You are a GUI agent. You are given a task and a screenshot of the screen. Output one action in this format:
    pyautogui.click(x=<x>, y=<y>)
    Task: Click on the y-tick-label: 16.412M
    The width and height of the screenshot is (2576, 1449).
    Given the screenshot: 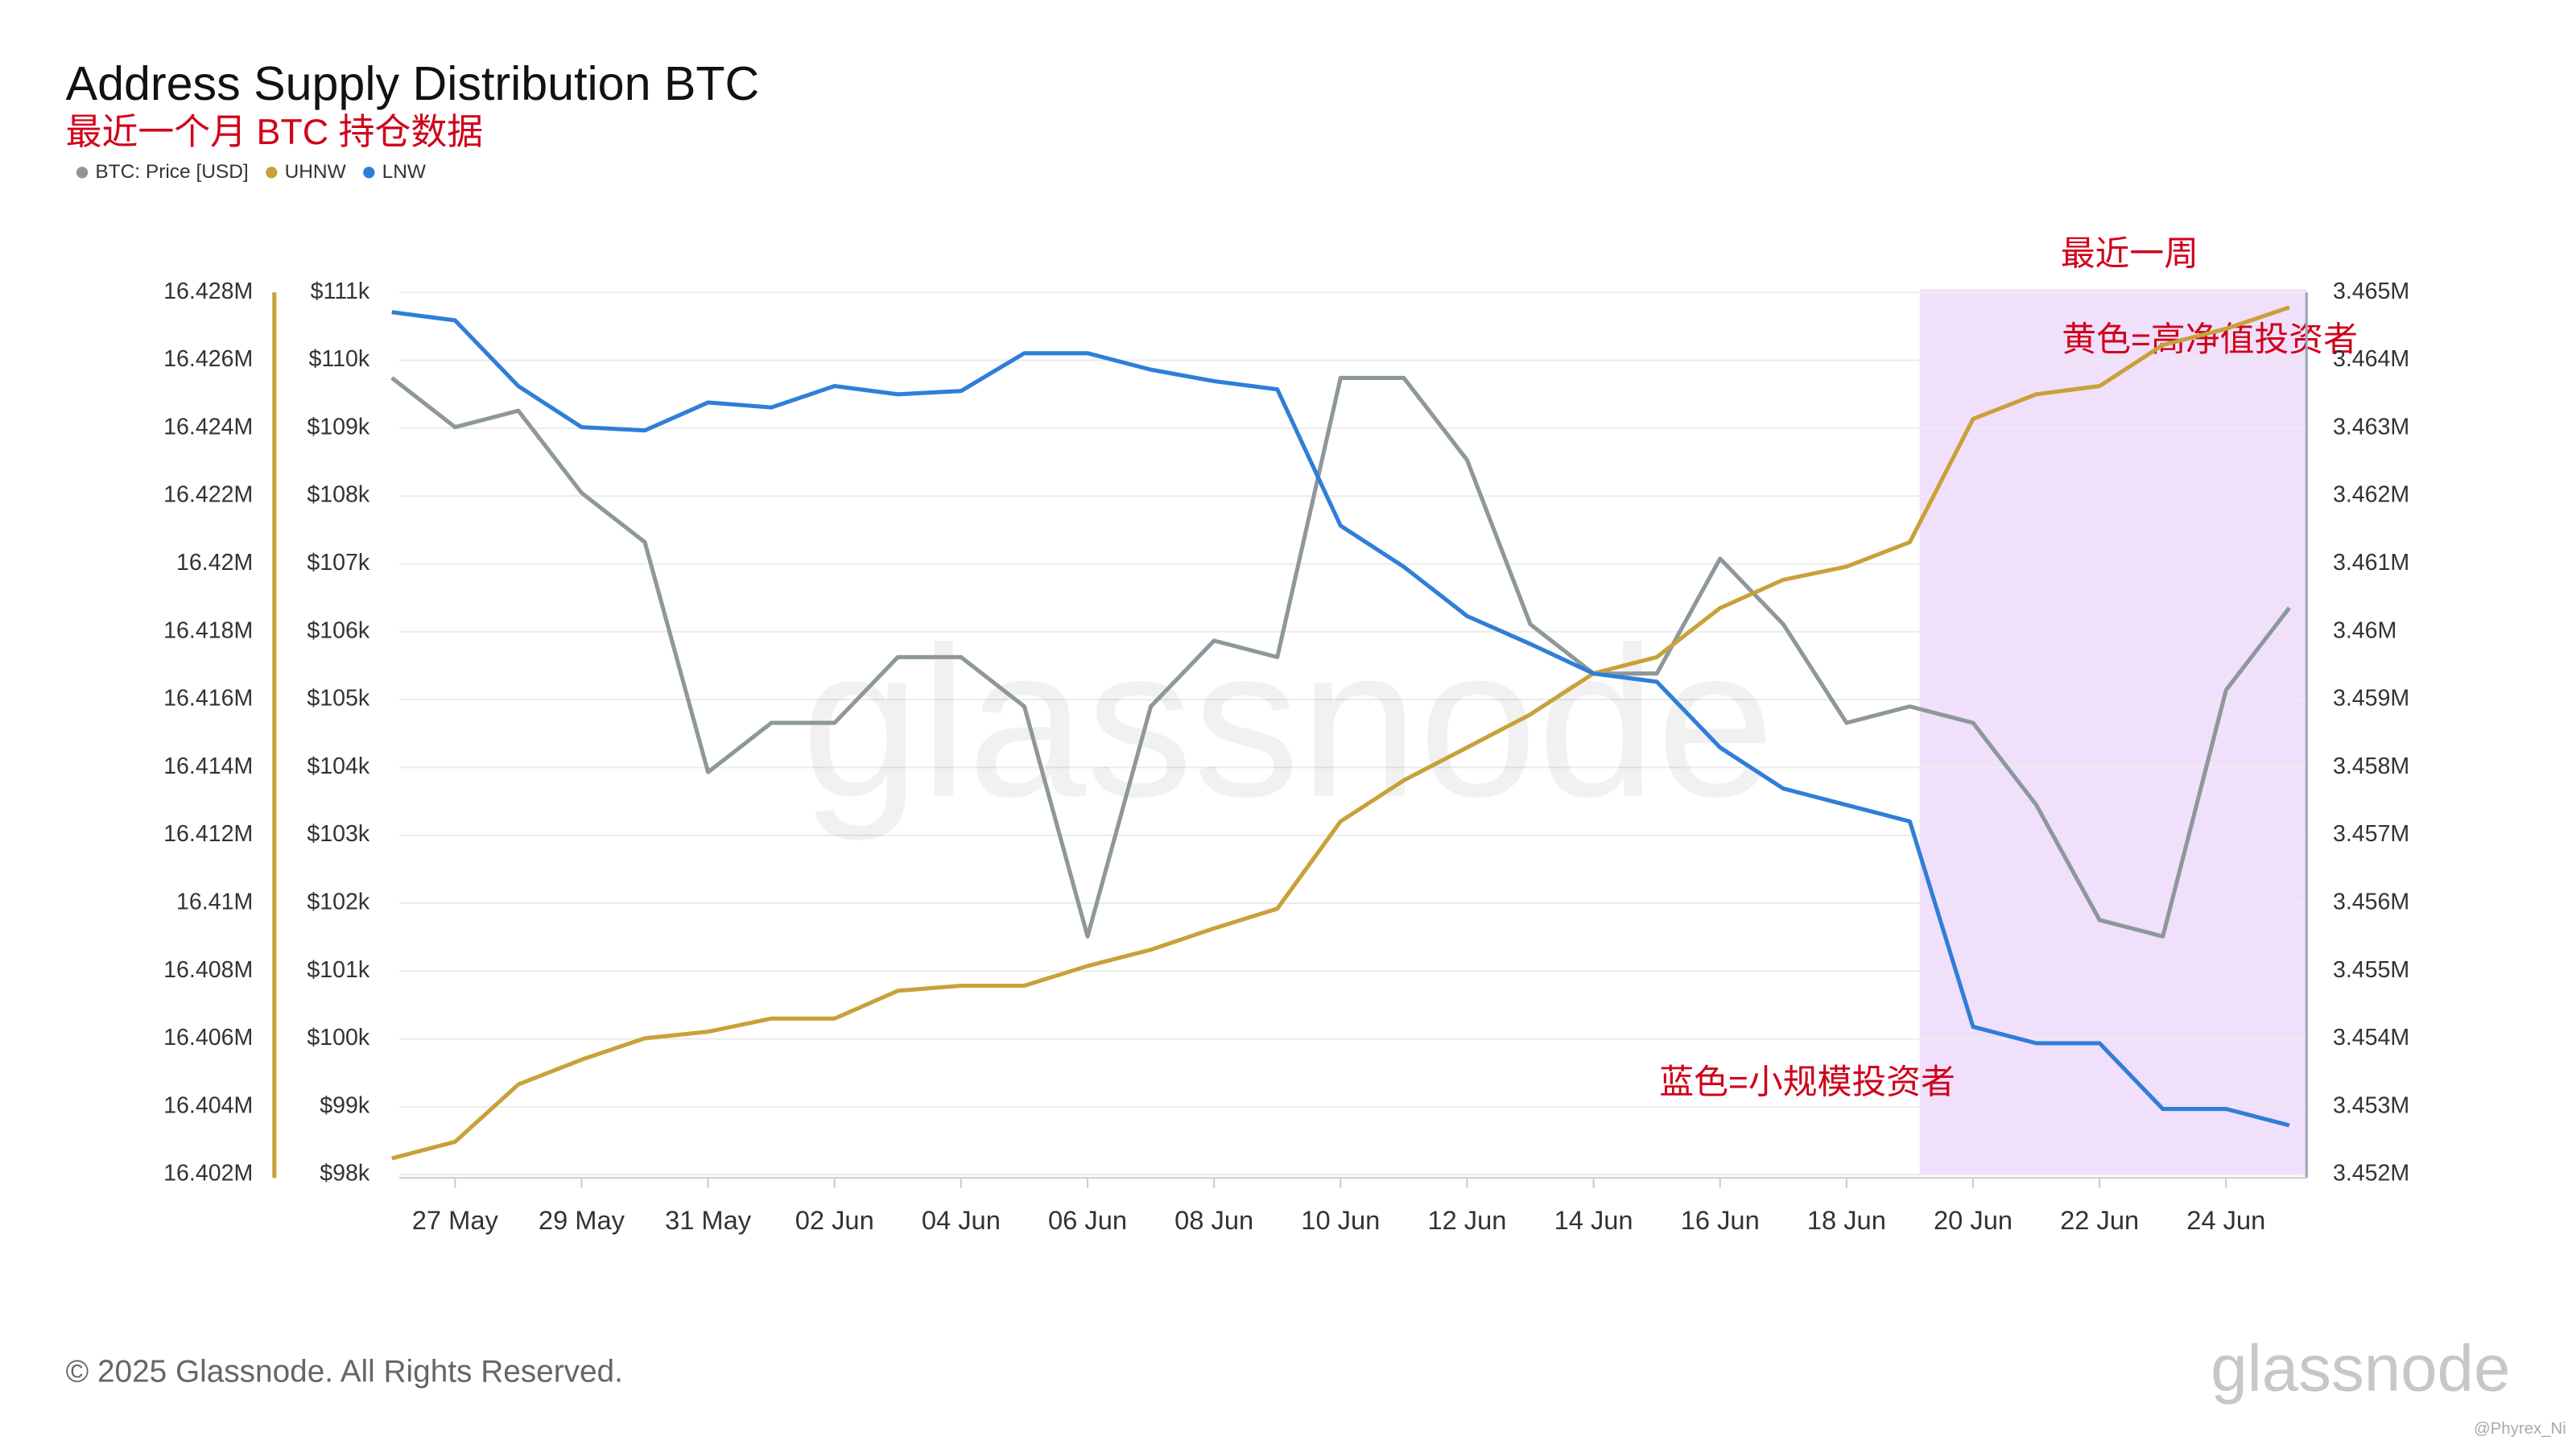 What is the action you would take?
    pyautogui.click(x=208, y=834)
    